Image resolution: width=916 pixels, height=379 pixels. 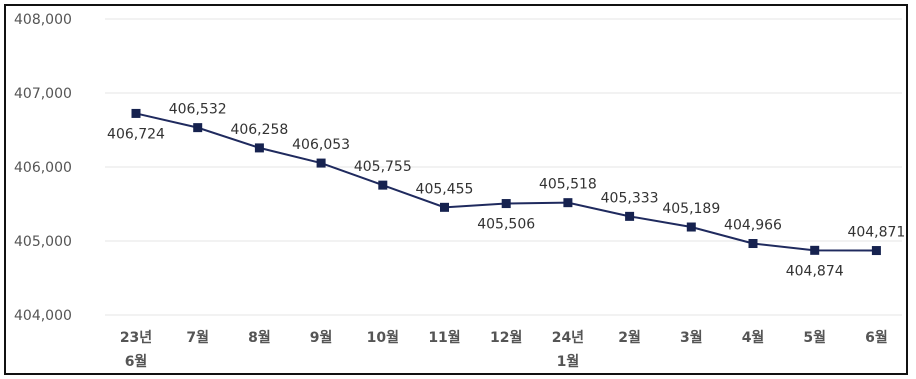 I want to click on data-label: 405,518, so click(x=568, y=185).